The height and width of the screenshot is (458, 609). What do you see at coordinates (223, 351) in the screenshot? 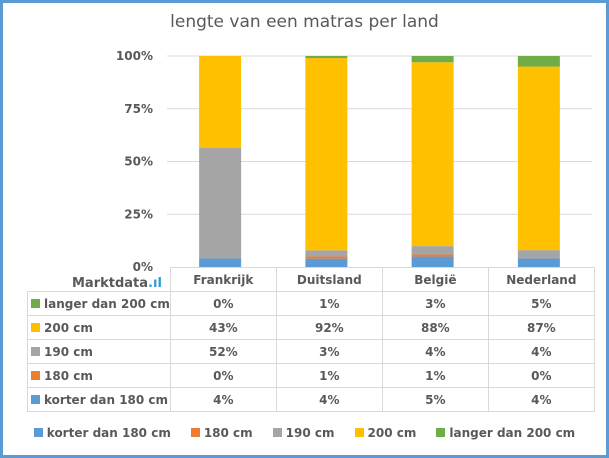
I see `data-label: 52%` at bounding box center [223, 351].